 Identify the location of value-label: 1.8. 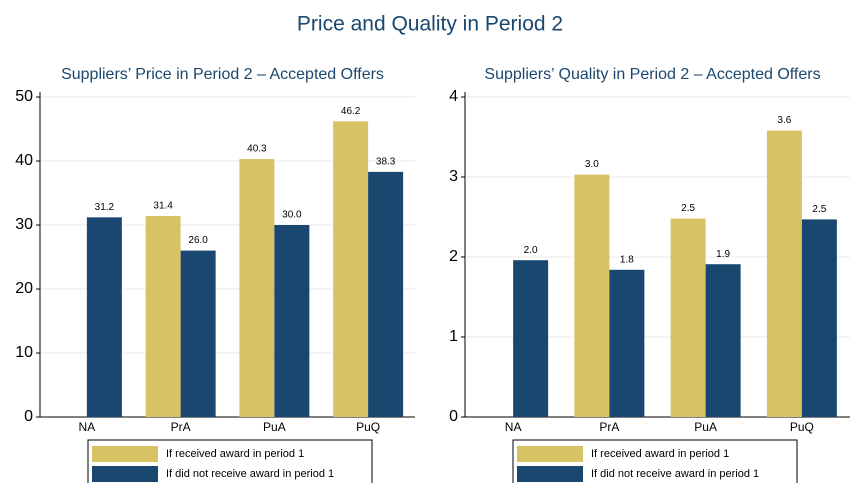
(627, 259).